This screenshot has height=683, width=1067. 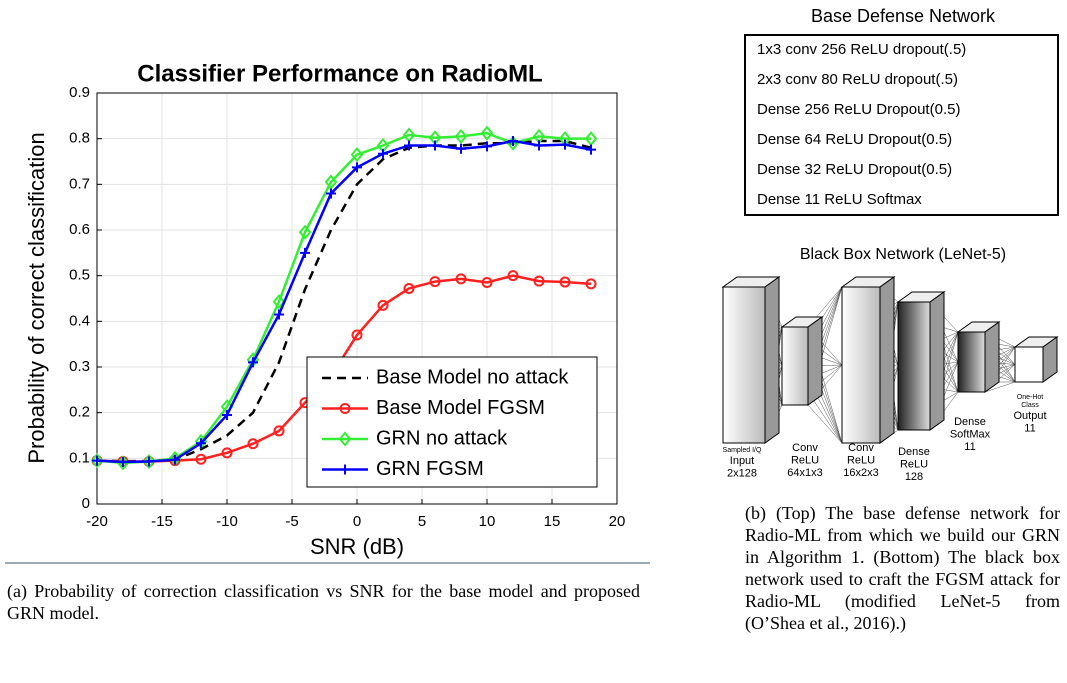 I want to click on x-tick-label: -20, so click(x=97, y=521).